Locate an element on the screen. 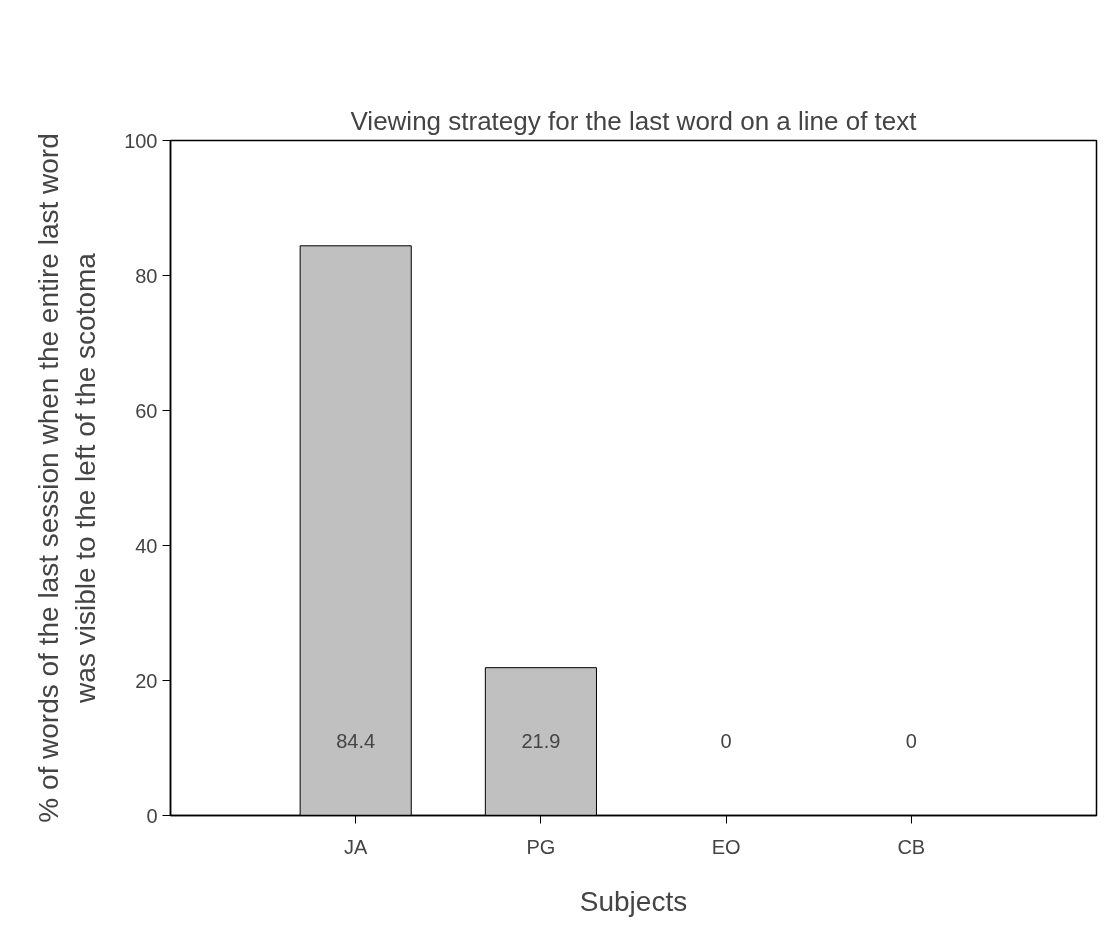 Image resolution: width=1108 pixels, height=934 pixels. y-axis-title: % of words of the last session when the entire last word was visible to the left of the scotoma is located at coordinates (67, 478).